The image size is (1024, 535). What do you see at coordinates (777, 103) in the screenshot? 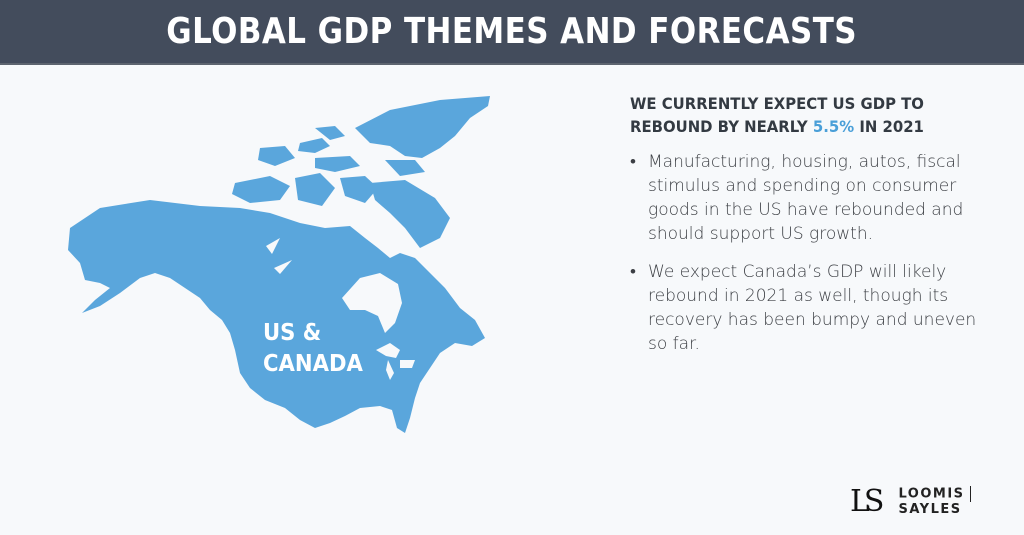
I see `headline-line1: WE CURRENTLY EXPECT US GDP TO` at bounding box center [777, 103].